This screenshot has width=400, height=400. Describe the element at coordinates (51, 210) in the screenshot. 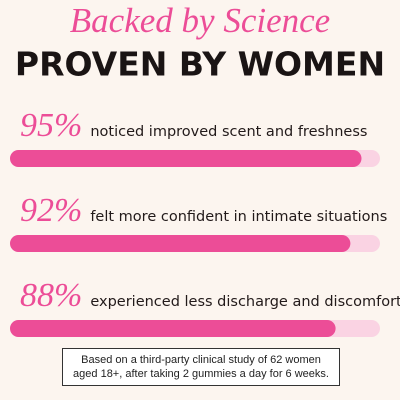

I see `percent-label: 92%` at that location.